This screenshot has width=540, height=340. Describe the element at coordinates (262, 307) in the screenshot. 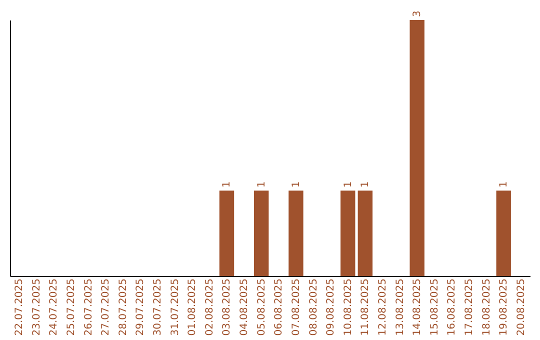

I see `x-tick-label: 05.08.2025` at that location.